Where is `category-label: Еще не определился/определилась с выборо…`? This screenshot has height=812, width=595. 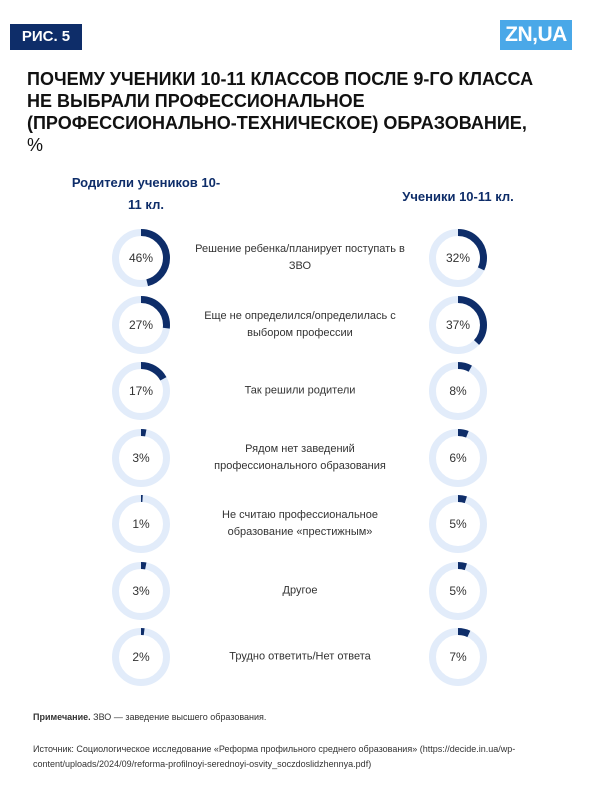 category-label: Еще не определился/определилась с выборо… is located at coordinates (300, 324).